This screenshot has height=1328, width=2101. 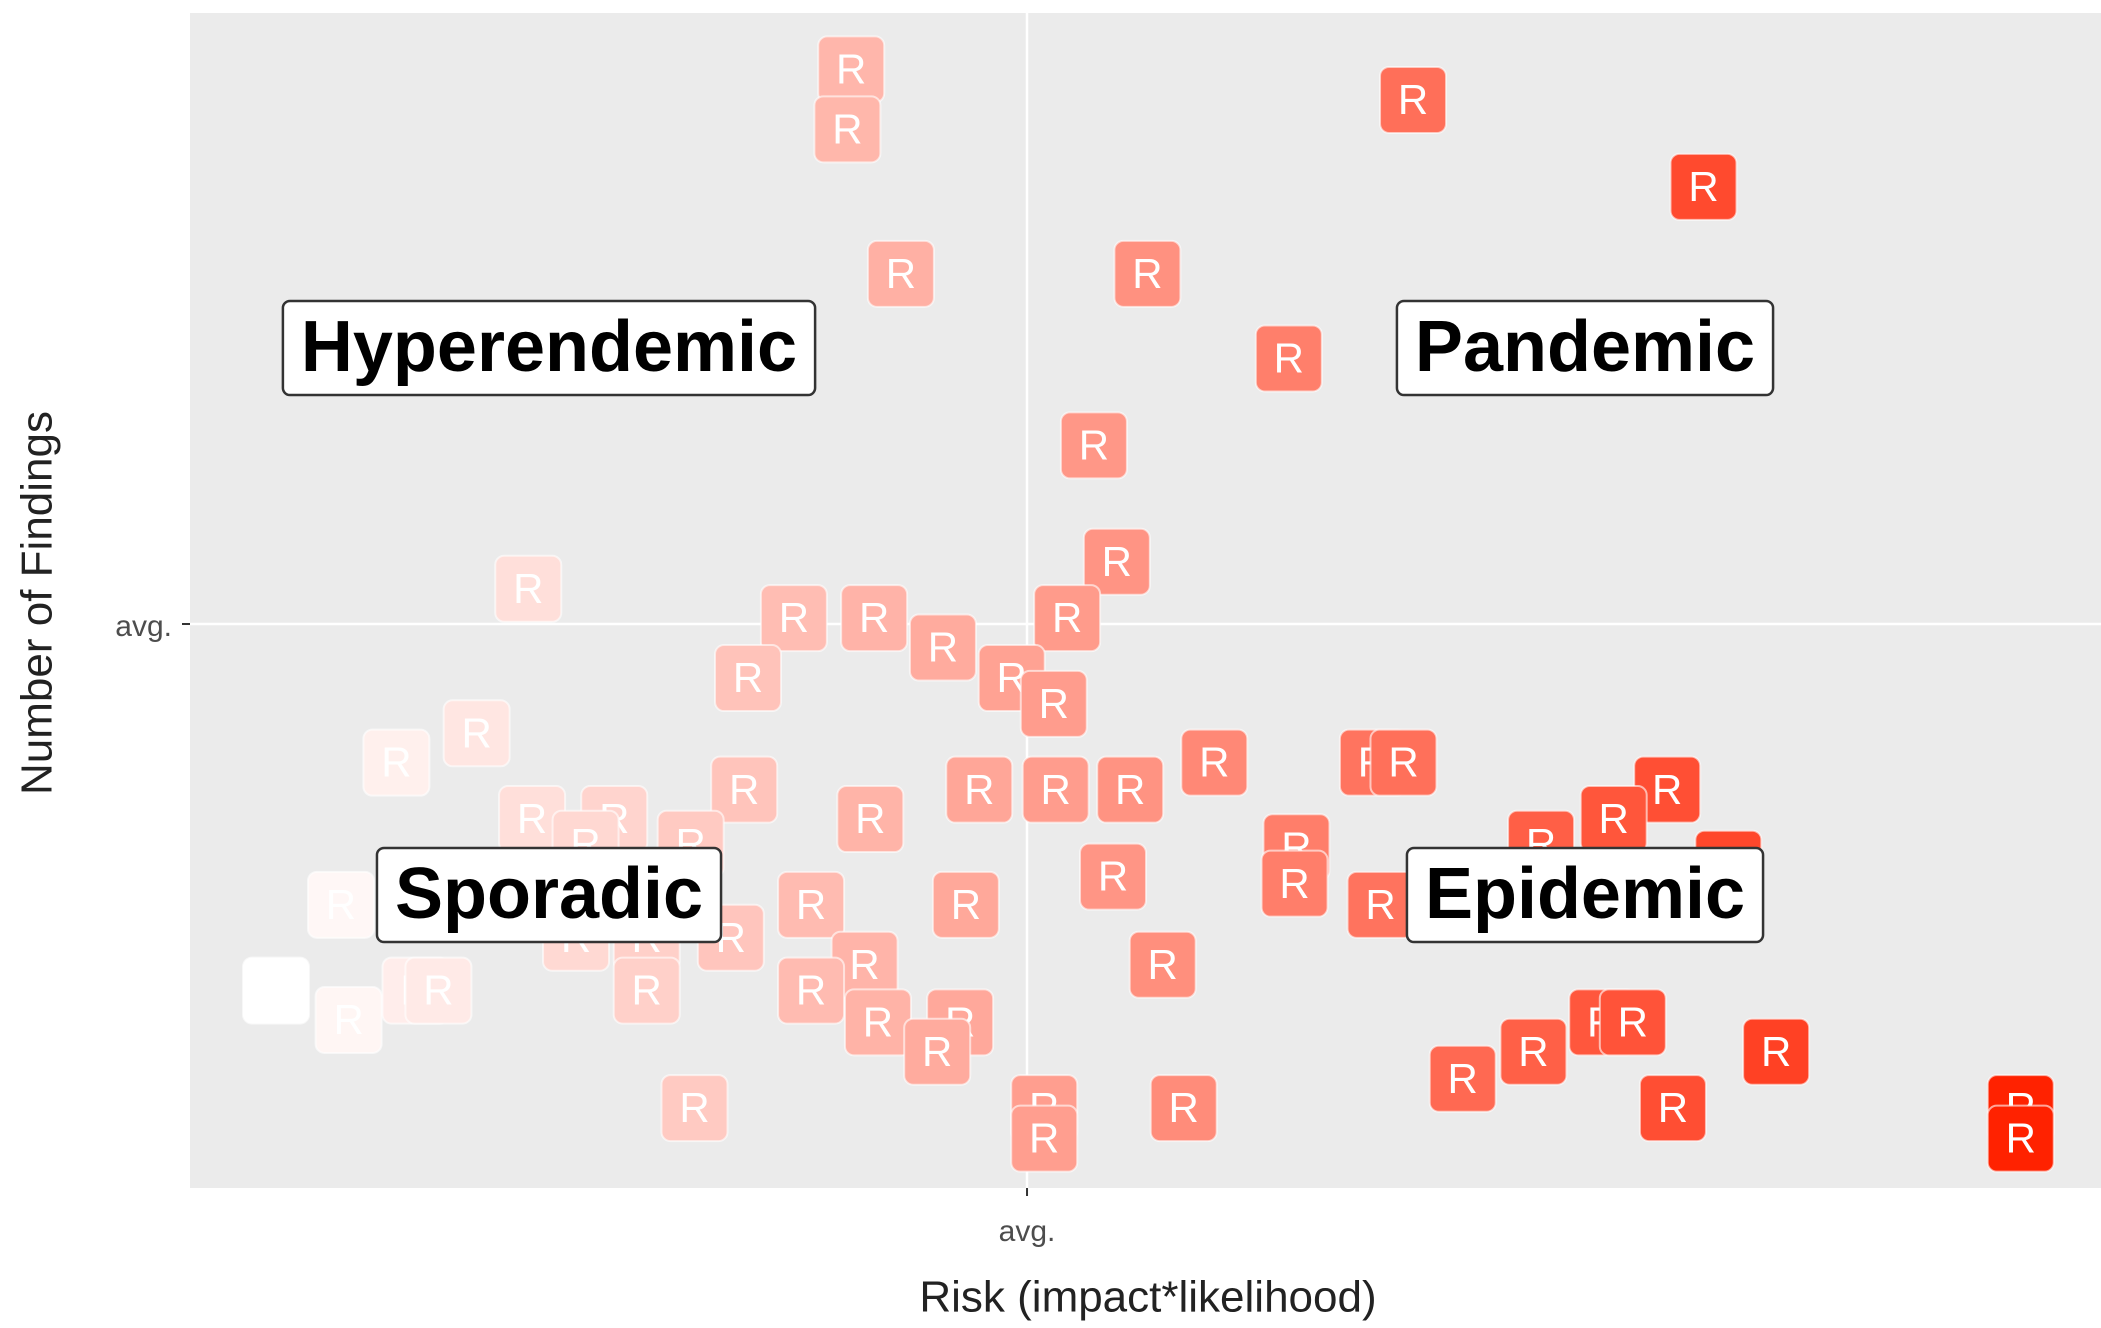 What do you see at coordinates (143, 626) in the screenshot?
I see `y-tick-label: avg.` at bounding box center [143, 626].